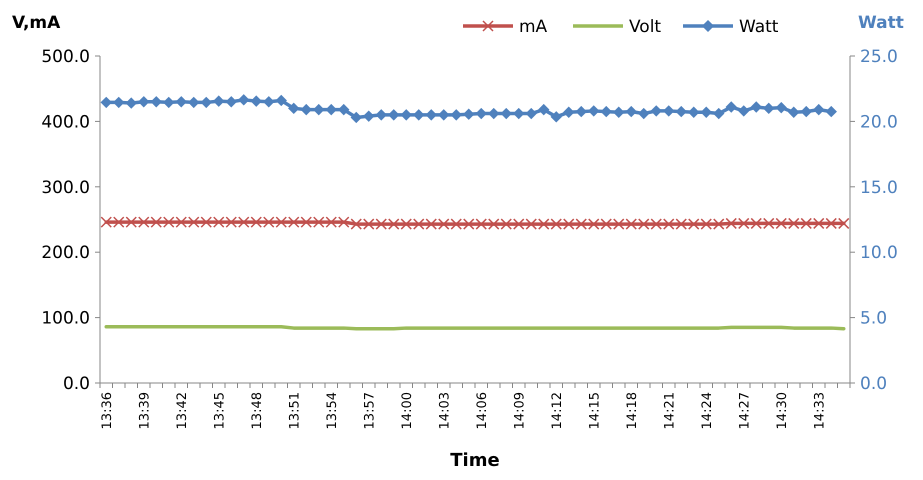 The image size is (923, 480). Describe the element at coordinates (879, 188) in the screenshot. I see `y2-tick-label: 15.0` at that location.